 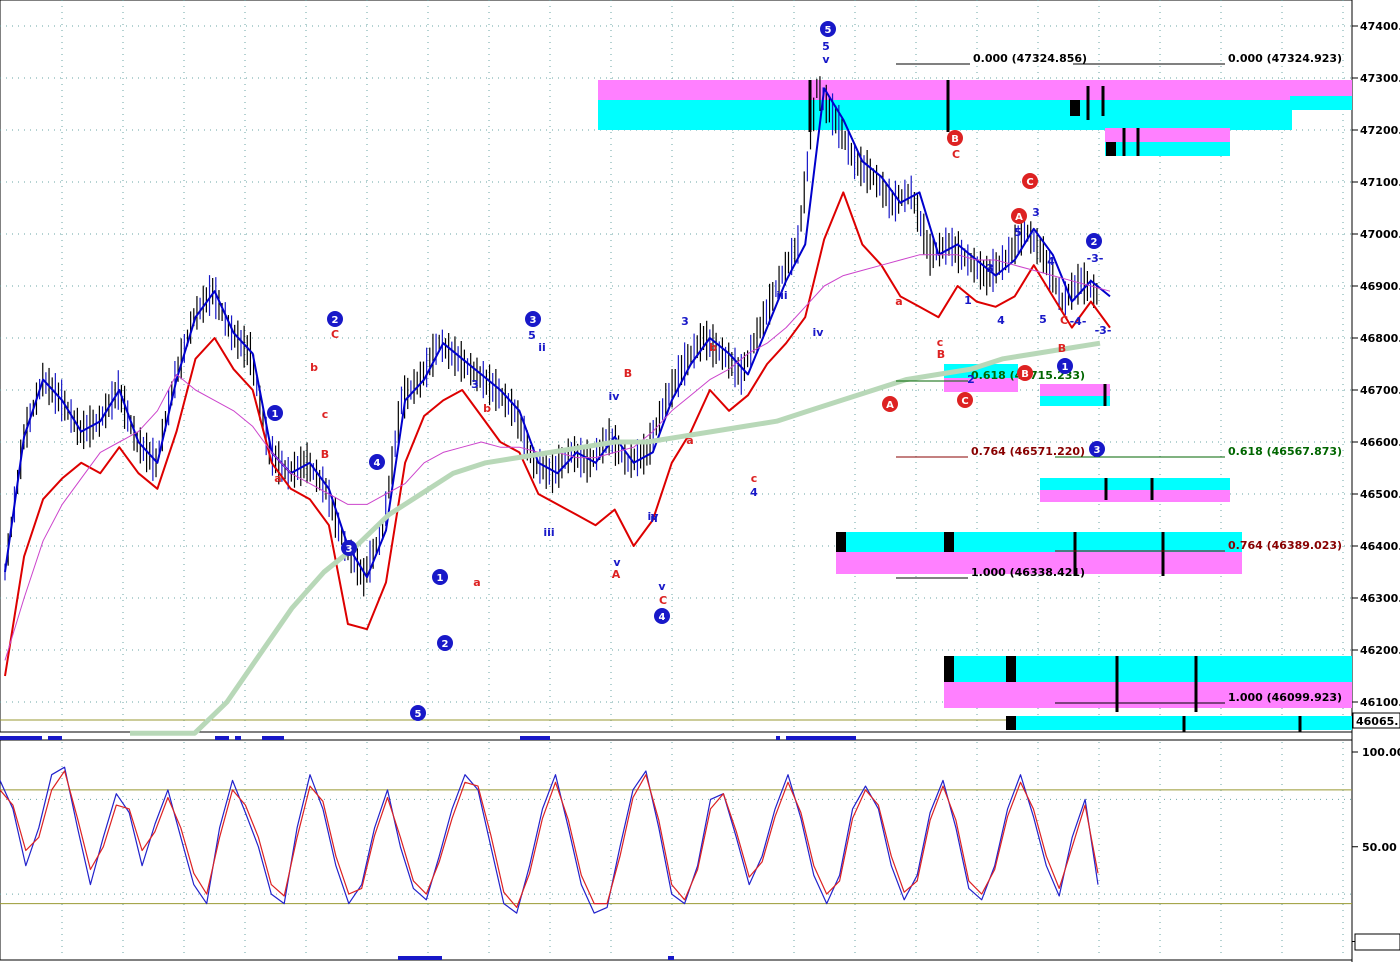 What do you see at coordinates (1380, 78) in the screenshot?
I see `y-tick-label: 47300.` at bounding box center [1380, 78].